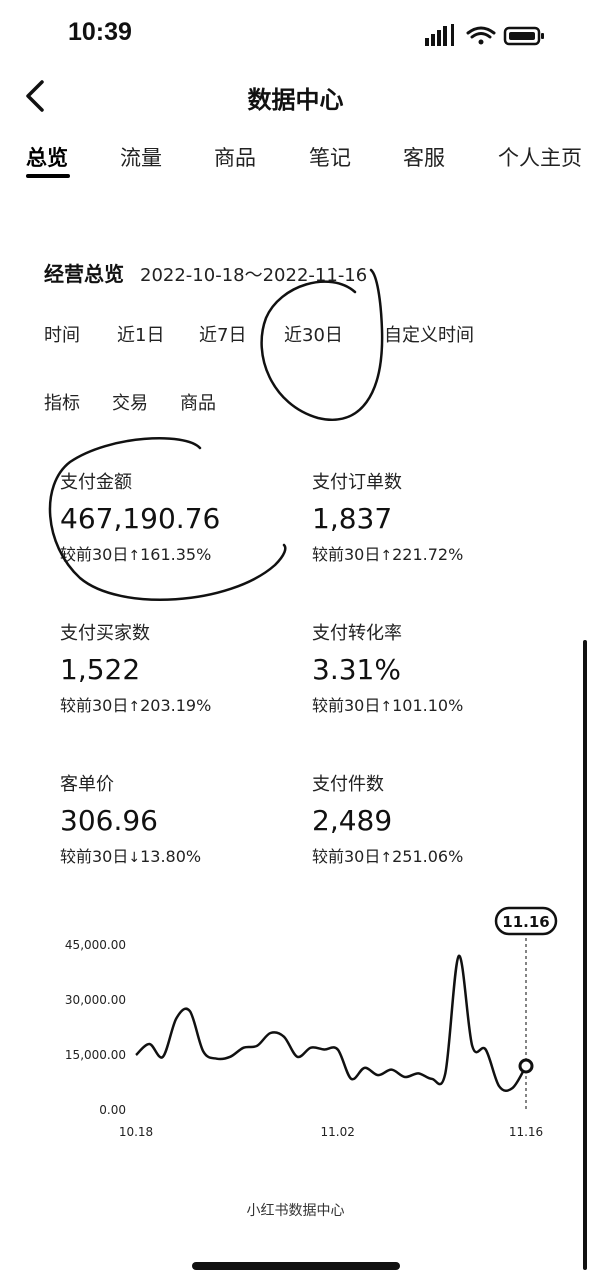  What do you see at coordinates (357, 482) in the screenshot?
I see `metric-label: 支付订单数` at bounding box center [357, 482].